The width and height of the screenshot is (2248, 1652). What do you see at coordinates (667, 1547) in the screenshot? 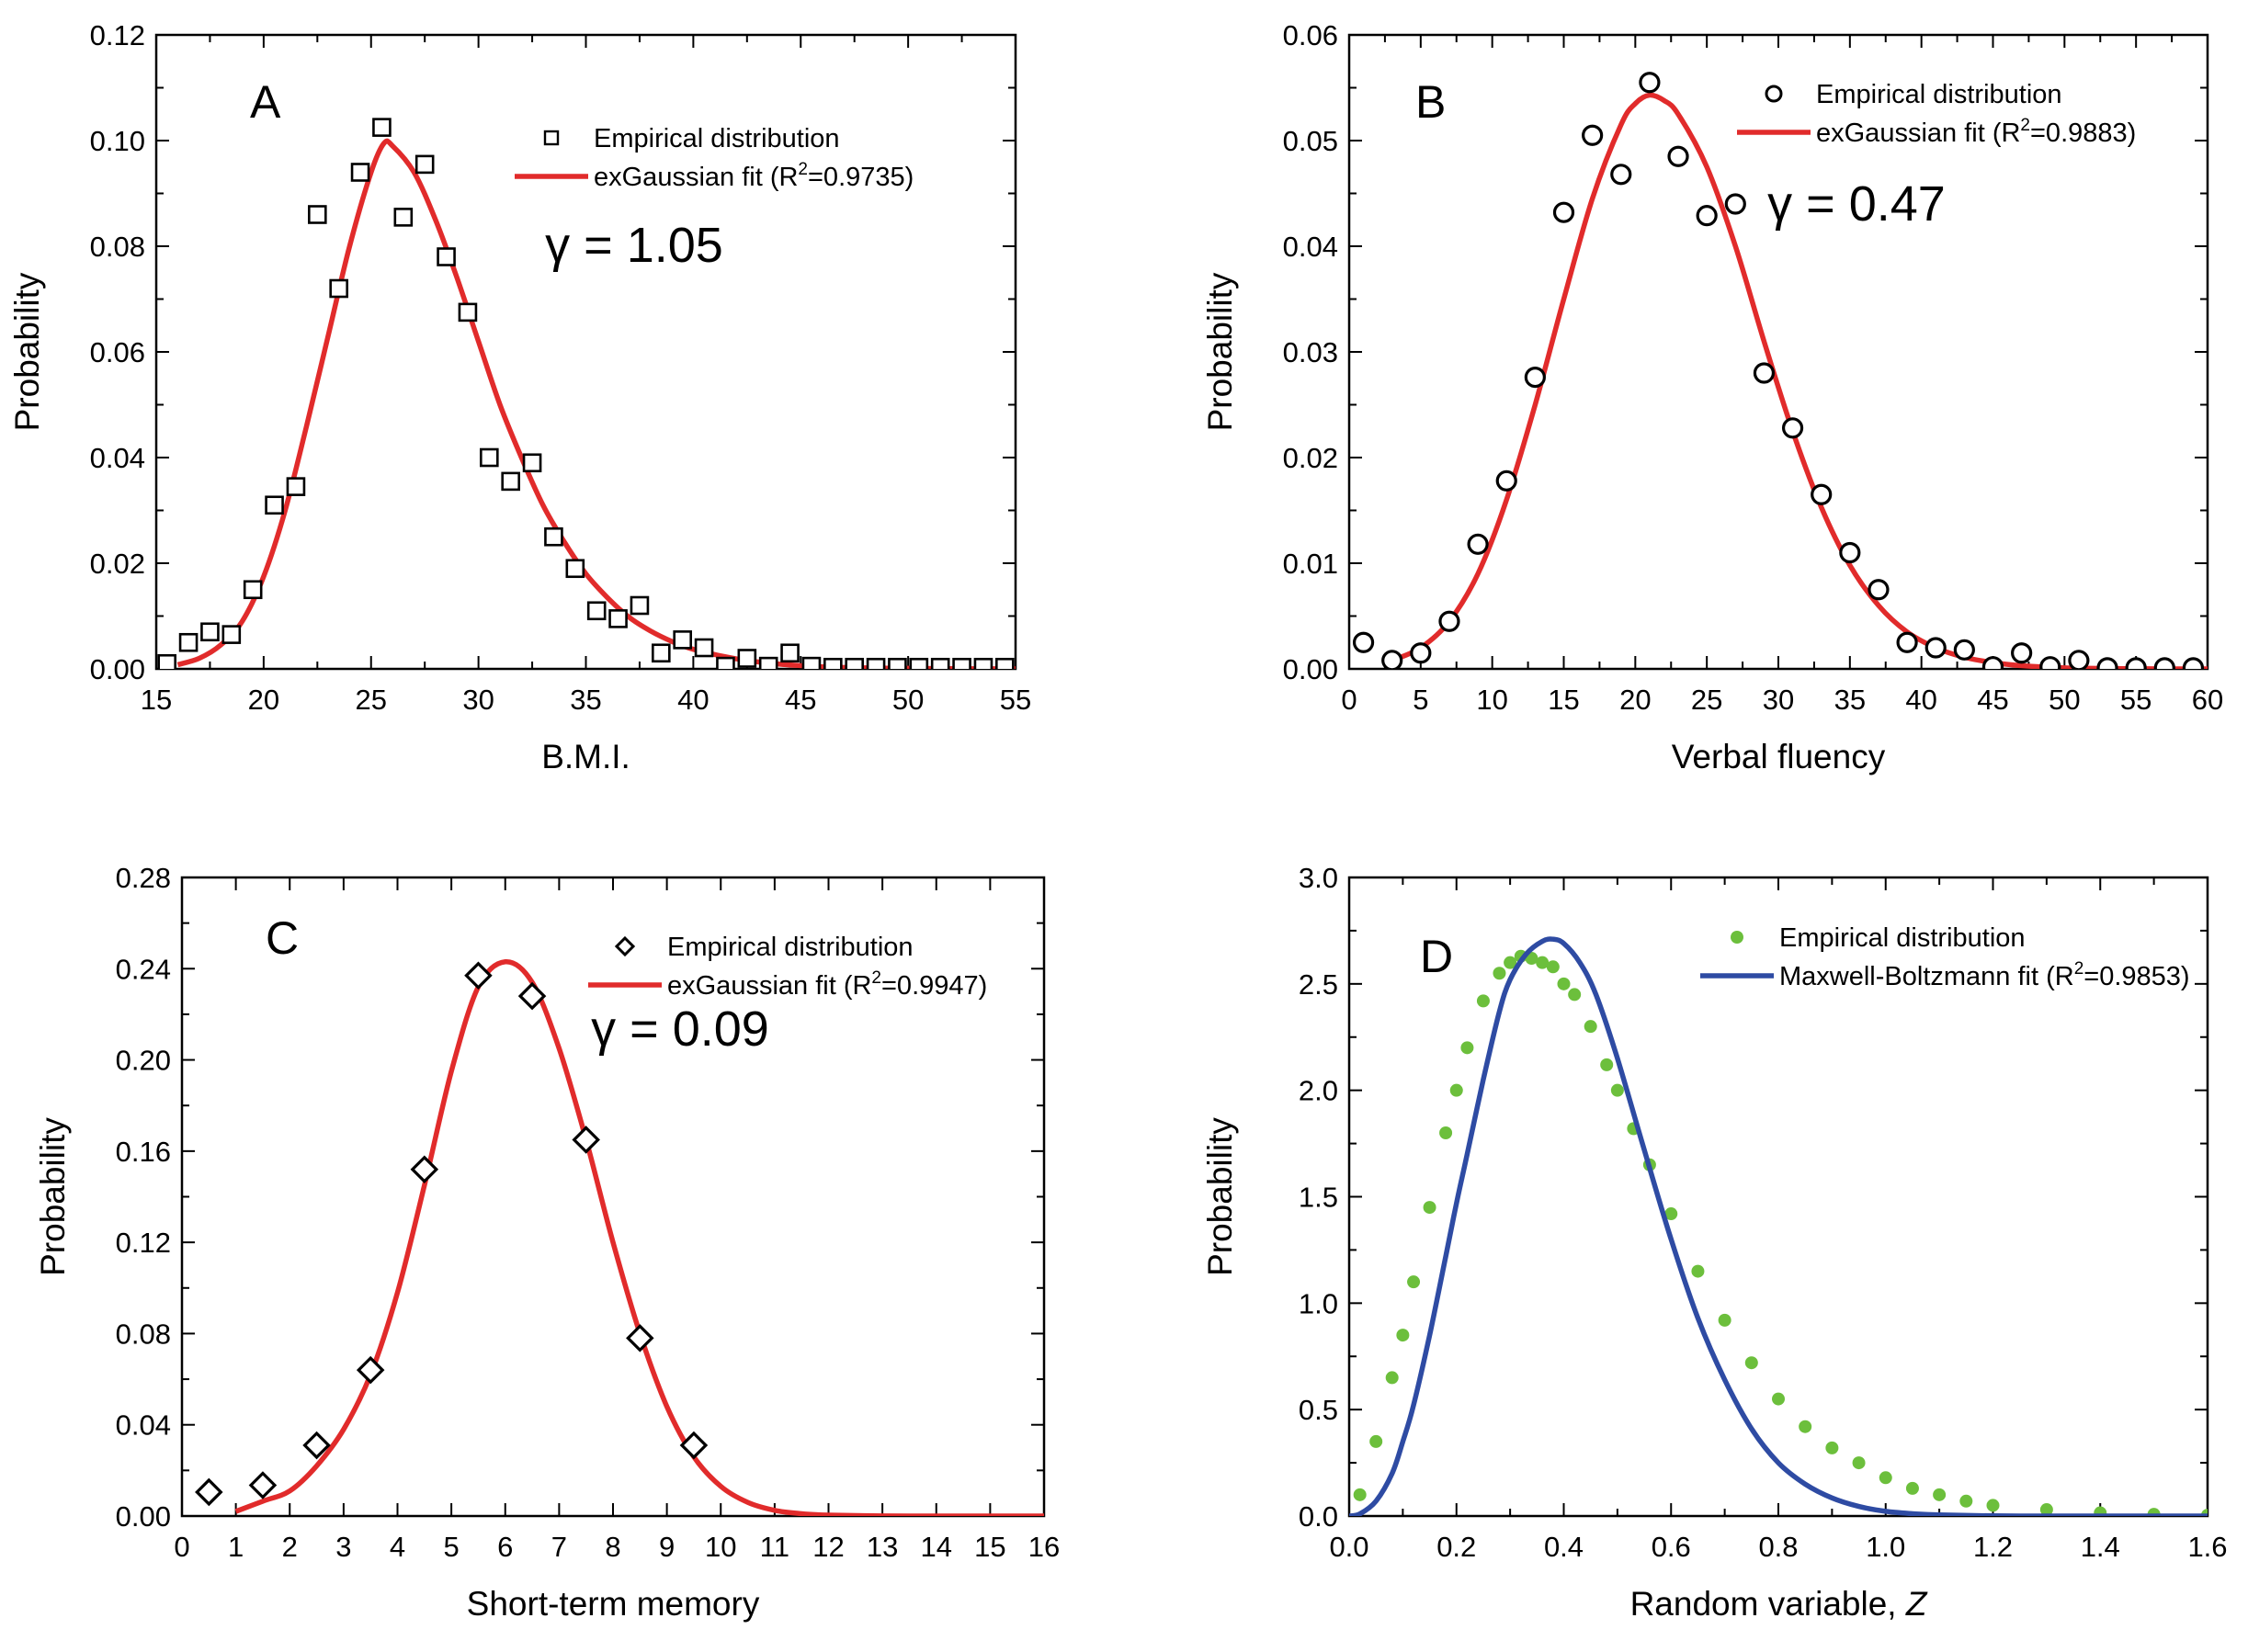
I see `x-tick-label: 9` at bounding box center [667, 1547].